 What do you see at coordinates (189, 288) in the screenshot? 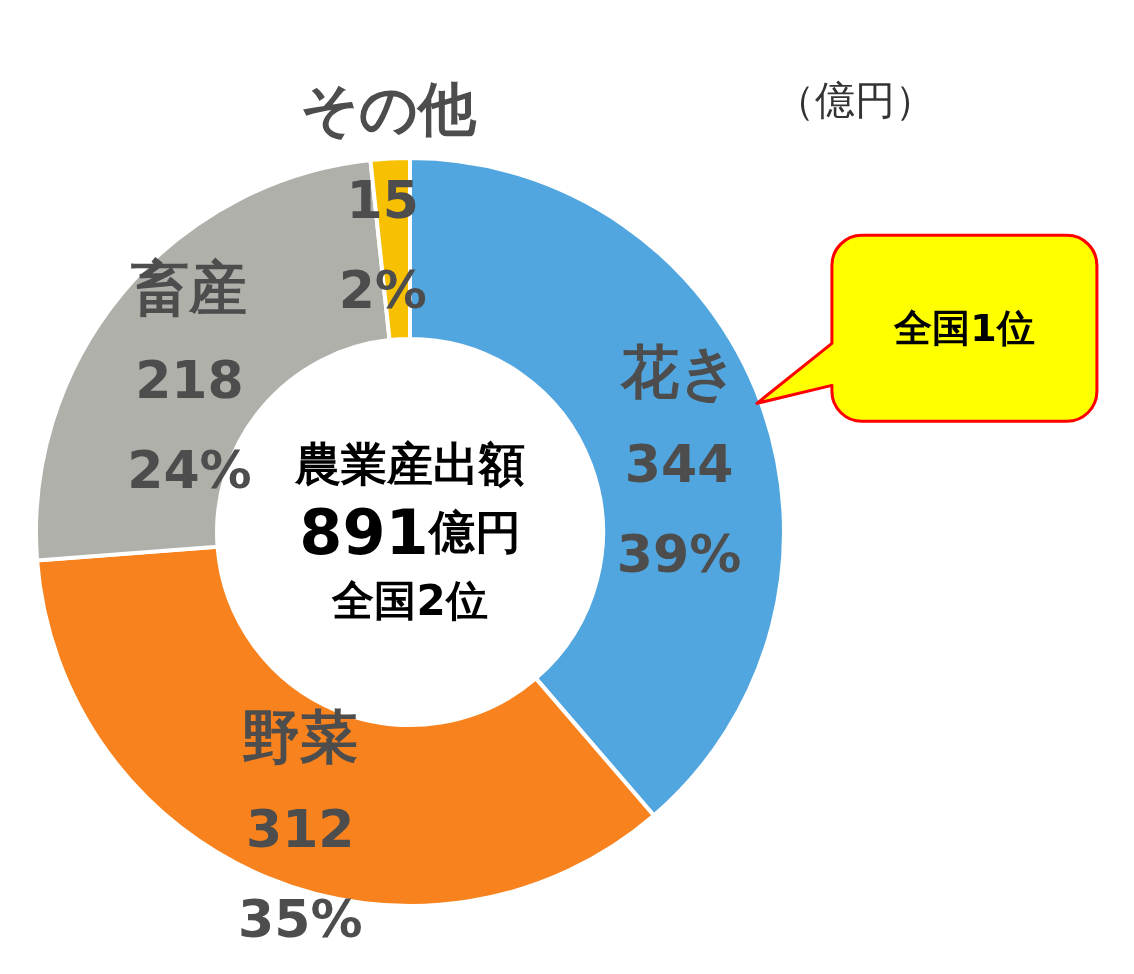
I see `slice-label: 畜産` at bounding box center [189, 288].